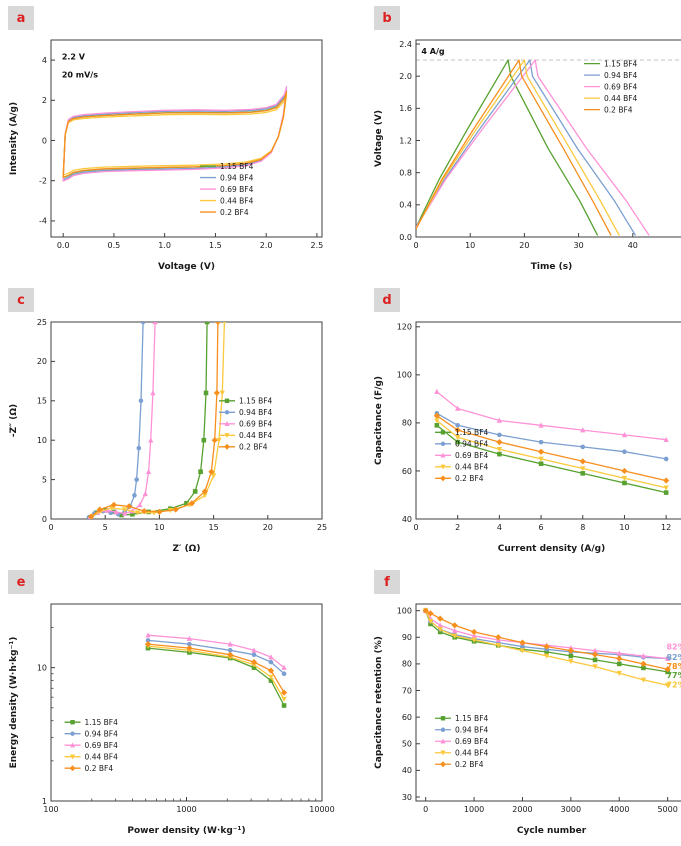 The image size is (681, 846). Describe the element at coordinates (571, 809) in the screenshot. I see `svg-text: 3000` at that location.